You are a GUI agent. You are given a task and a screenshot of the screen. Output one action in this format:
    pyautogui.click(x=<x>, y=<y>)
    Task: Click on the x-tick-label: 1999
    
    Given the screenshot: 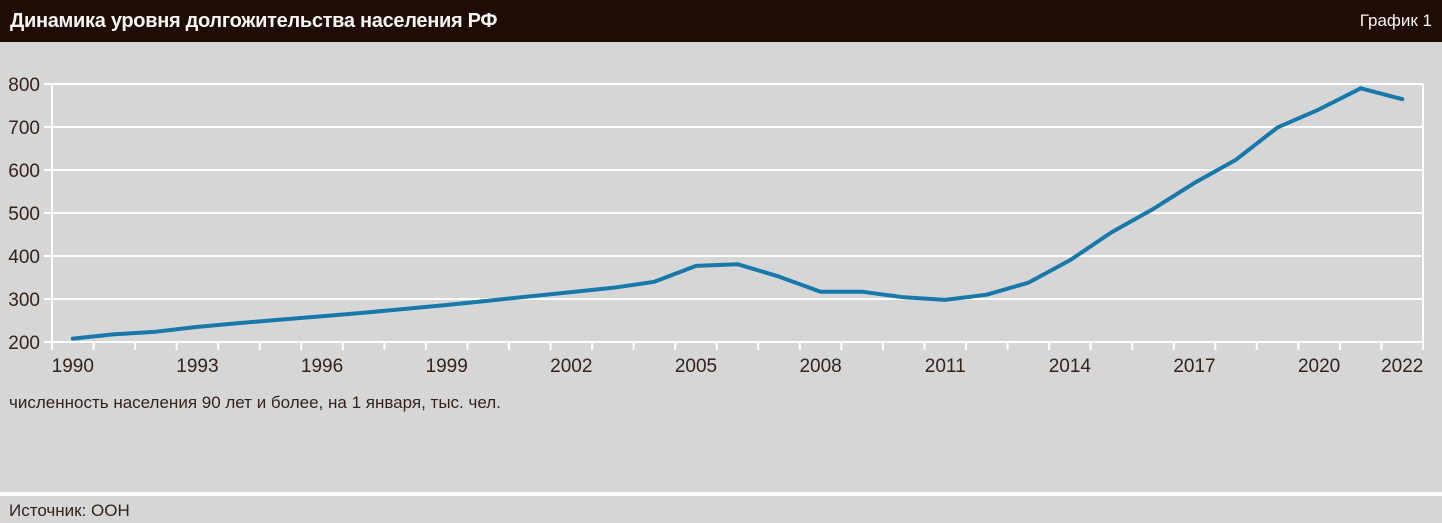 What is the action you would take?
    pyautogui.click(x=447, y=366)
    